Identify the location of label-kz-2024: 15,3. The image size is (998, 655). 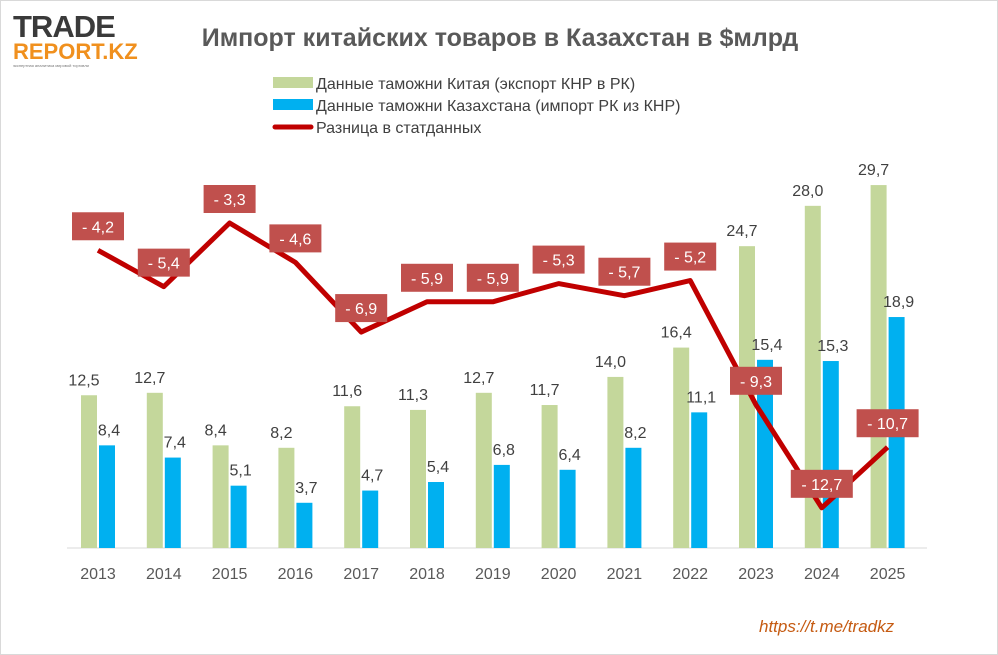
(832, 346).